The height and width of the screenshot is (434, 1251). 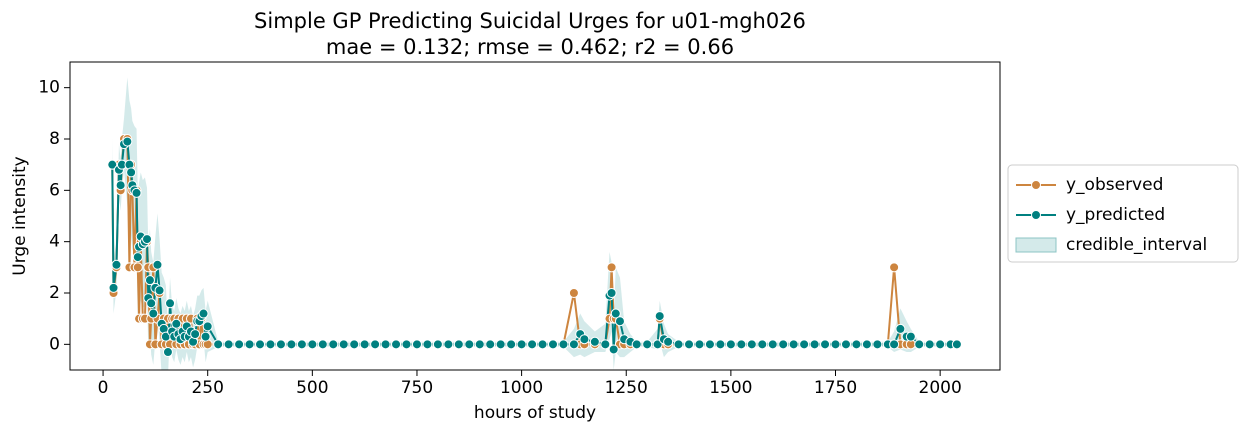 I want to click on legend-label: y_predicted, so click(x=1115, y=215).